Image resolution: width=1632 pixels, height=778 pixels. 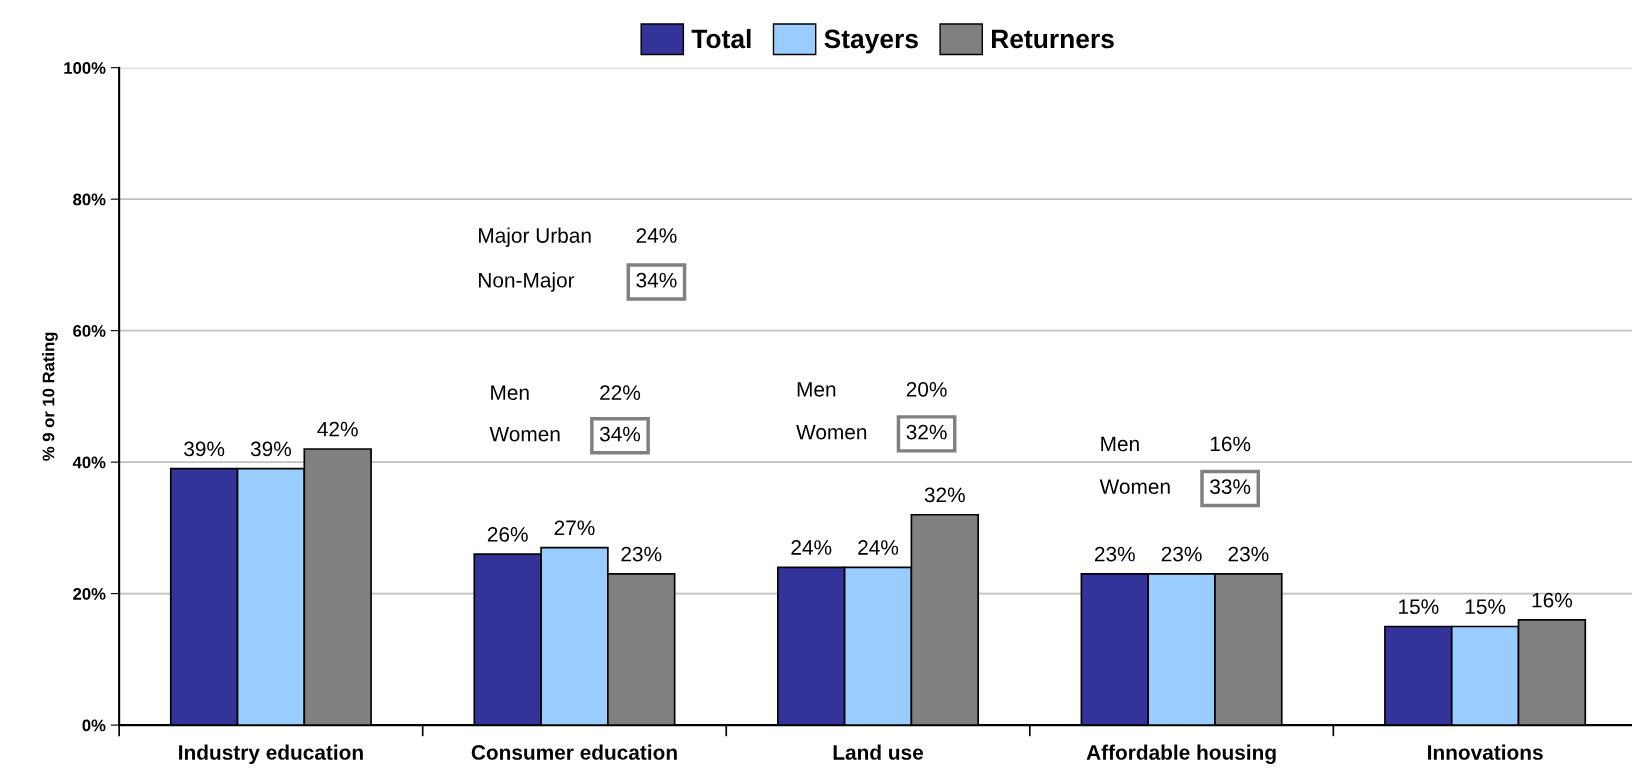 What do you see at coordinates (85, 68) in the screenshot?
I see `y-tick-label: 100%` at bounding box center [85, 68].